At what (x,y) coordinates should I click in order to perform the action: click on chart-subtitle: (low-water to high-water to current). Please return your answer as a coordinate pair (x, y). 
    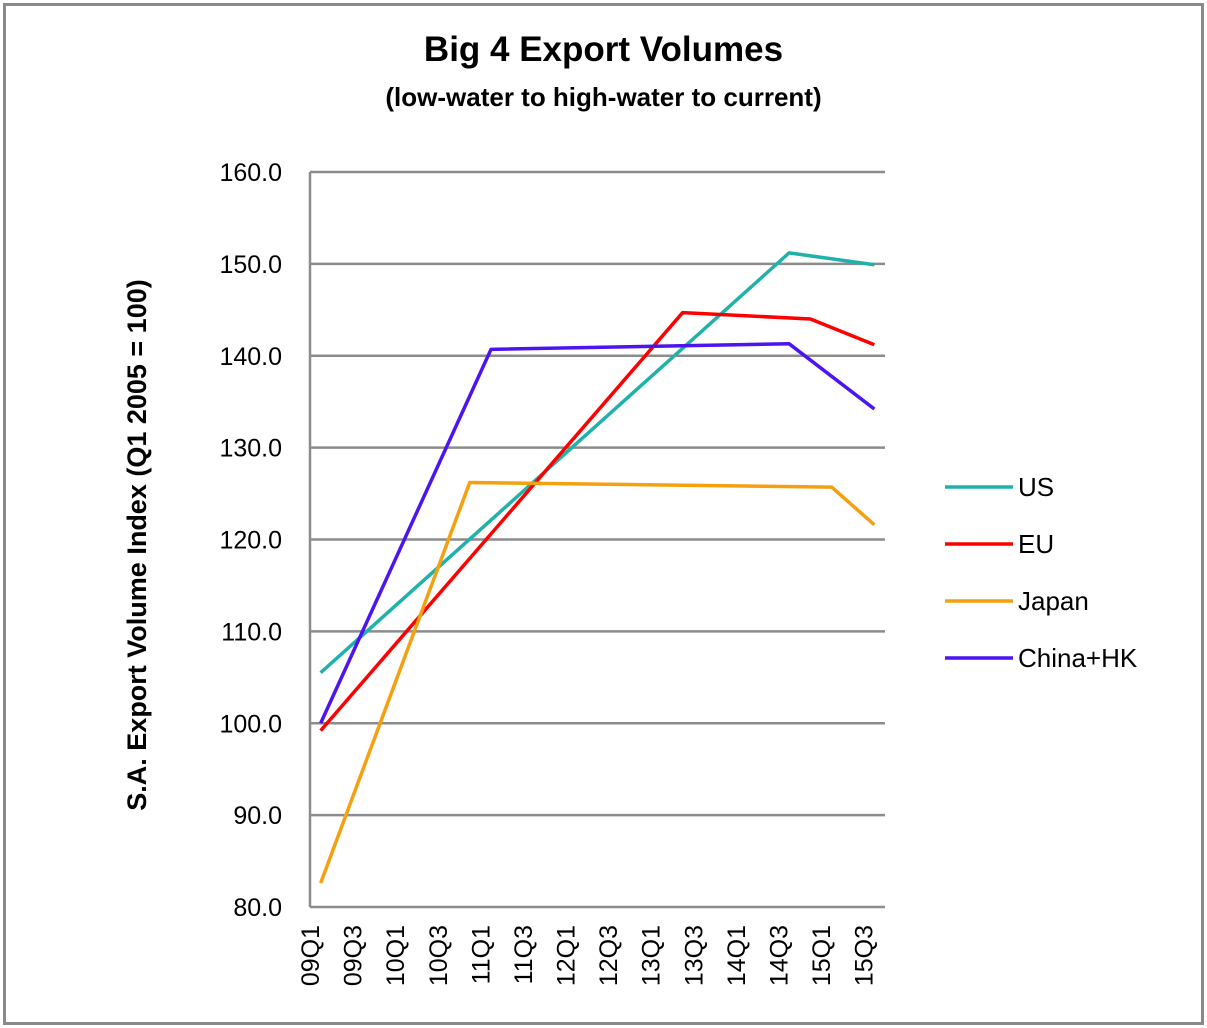
    Looking at the image, I should click on (603, 97).